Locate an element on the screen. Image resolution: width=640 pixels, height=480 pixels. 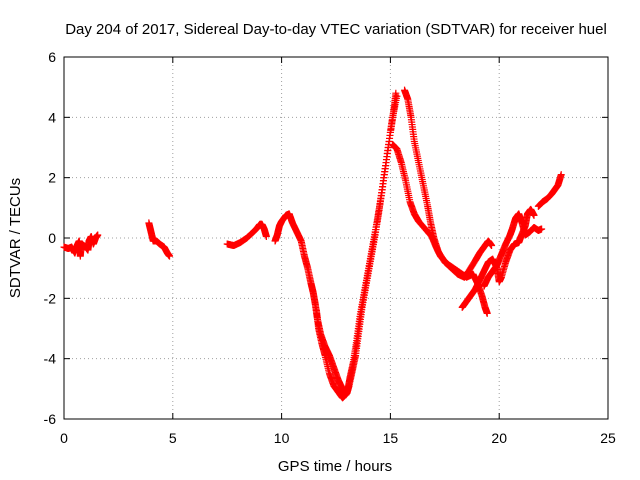
y-tick-label: 0 is located at coordinates (52, 238).